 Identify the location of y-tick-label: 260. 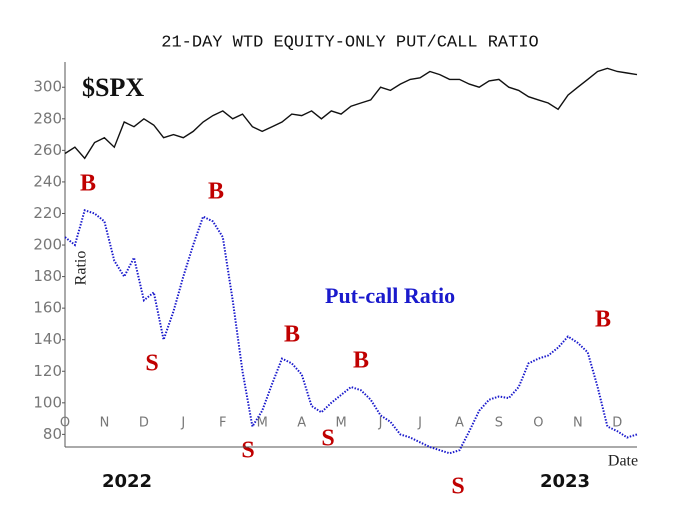
(47, 150).